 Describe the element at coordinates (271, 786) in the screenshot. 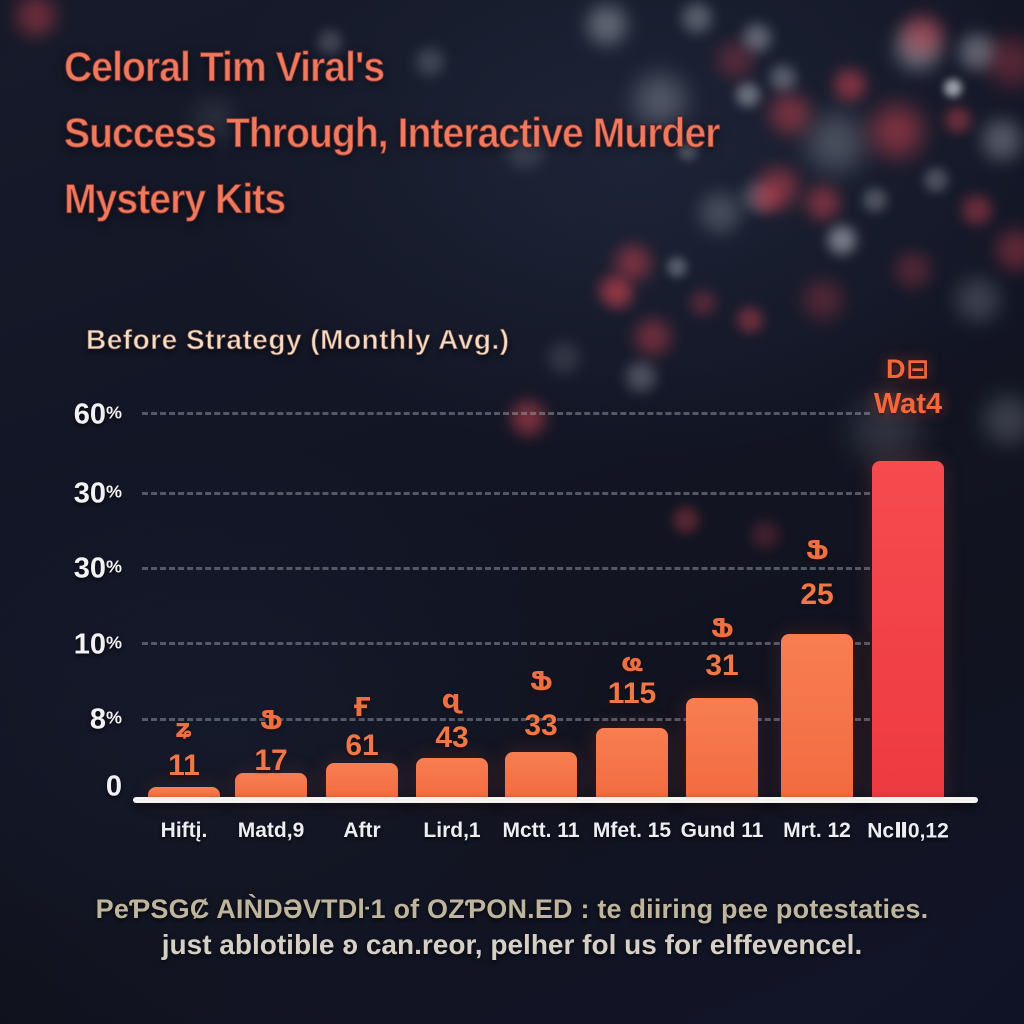

I see `bar-Matd,9` at that location.